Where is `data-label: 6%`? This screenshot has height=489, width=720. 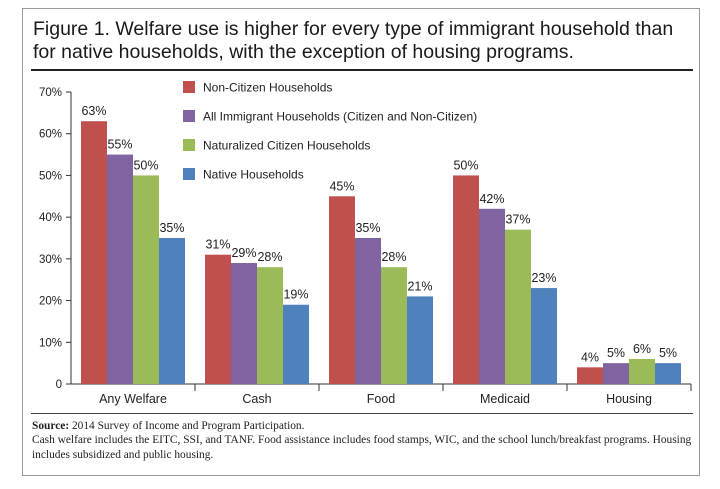 data-label: 6% is located at coordinates (642, 349).